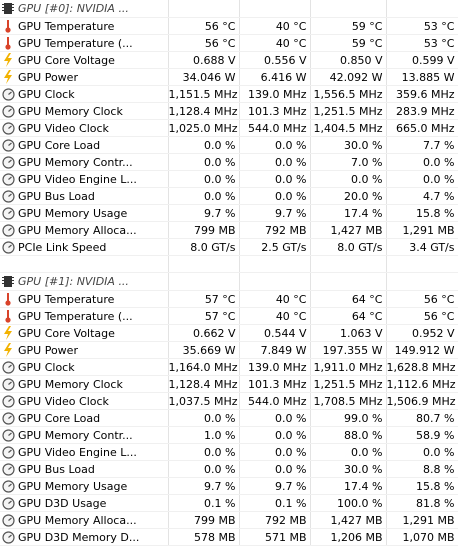  What do you see at coordinates (348, 128) in the screenshot?
I see `value-max: 1,404.5 MHz` at bounding box center [348, 128].